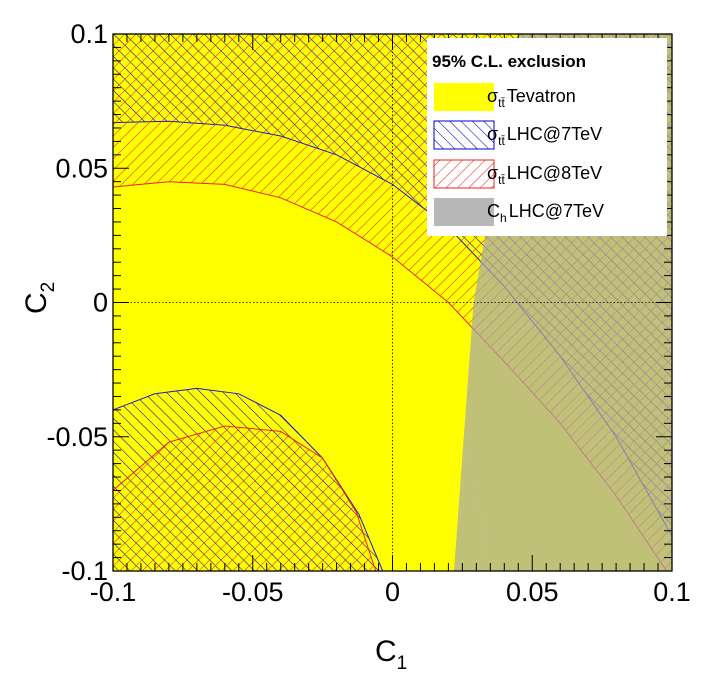 The image size is (709, 680). What do you see at coordinates (464, 135) in the screenshot?
I see `legend-swatch-lhc7` at bounding box center [464, 135].